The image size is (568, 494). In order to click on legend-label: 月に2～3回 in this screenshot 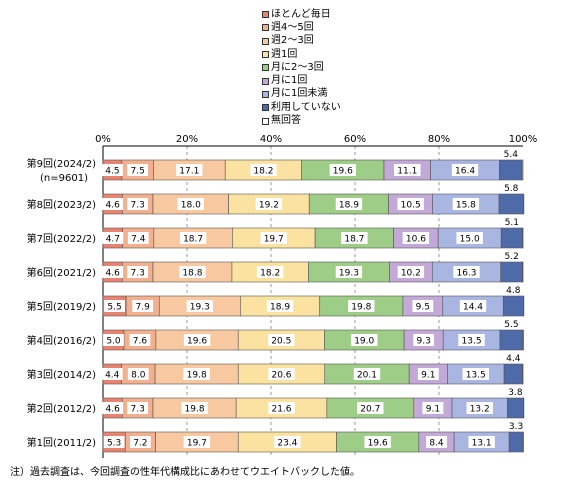, I will do `click(297, 67)`.